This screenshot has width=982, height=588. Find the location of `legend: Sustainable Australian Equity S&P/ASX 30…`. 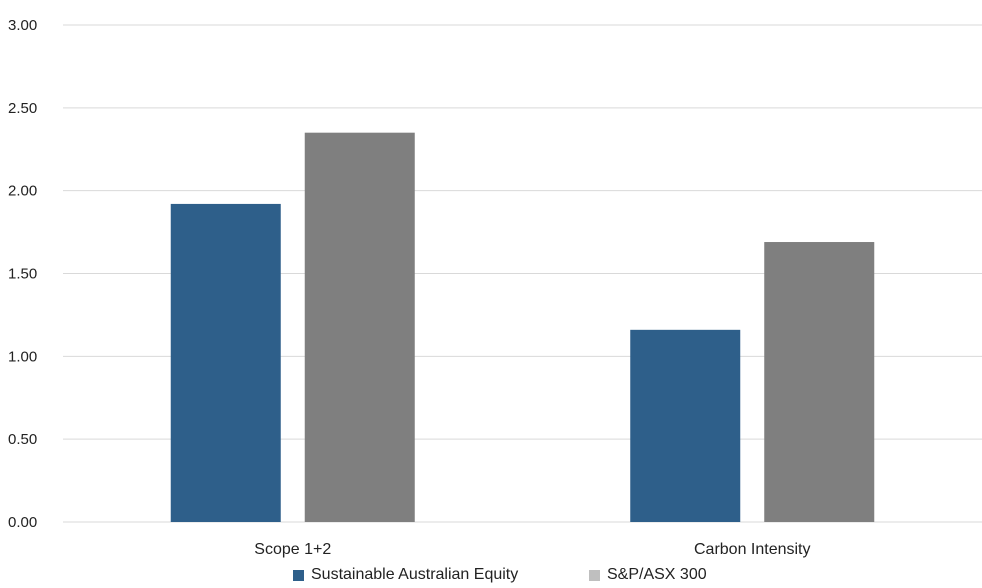

legend: Sustainable Australian Equity S&P/ASX 30… is located at coordinates (491, 577).